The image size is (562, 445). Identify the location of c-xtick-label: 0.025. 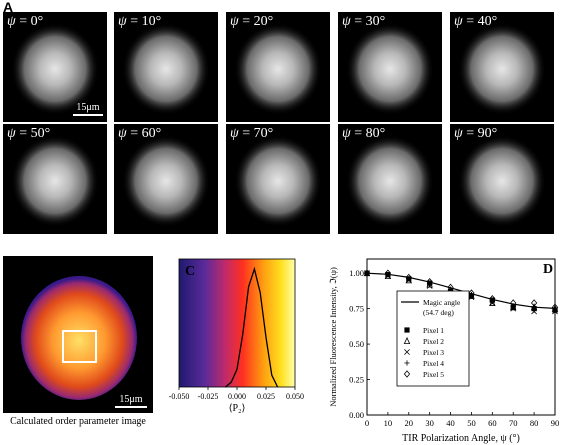
(266, 396).